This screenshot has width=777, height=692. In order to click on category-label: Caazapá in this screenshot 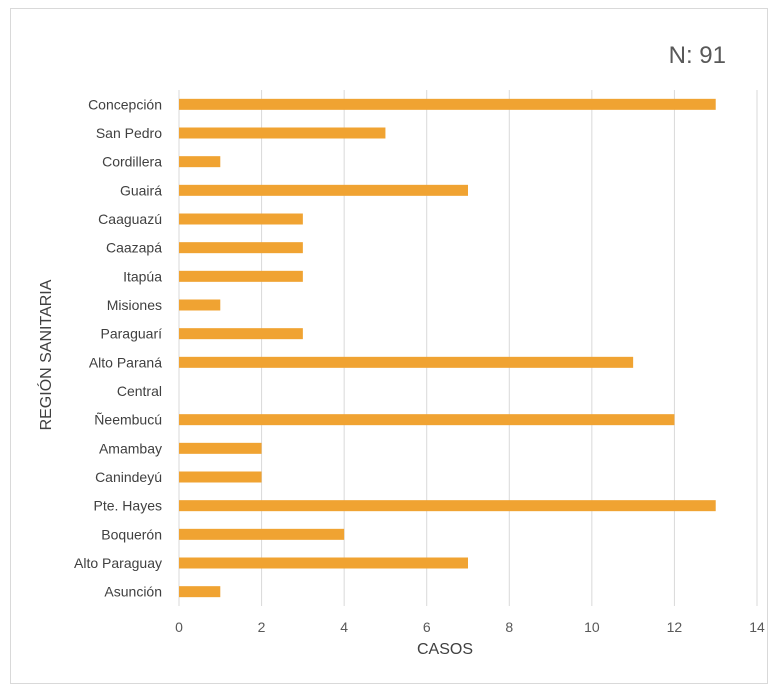, I will do `click(134, 248)`.